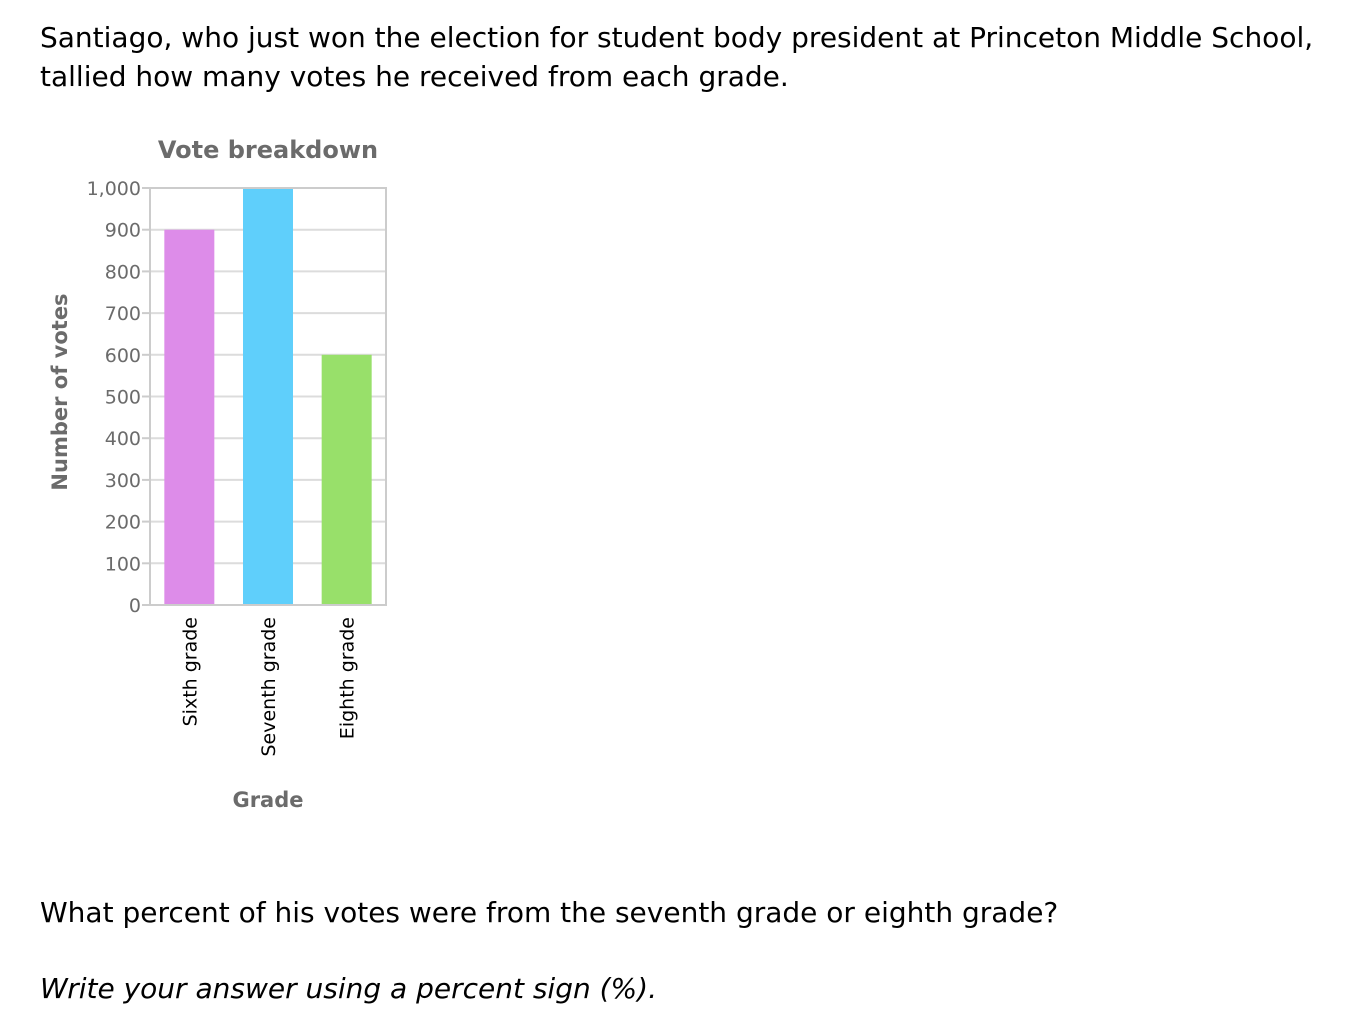  I want to click on y-tick-label: 900, so click(123, 231).